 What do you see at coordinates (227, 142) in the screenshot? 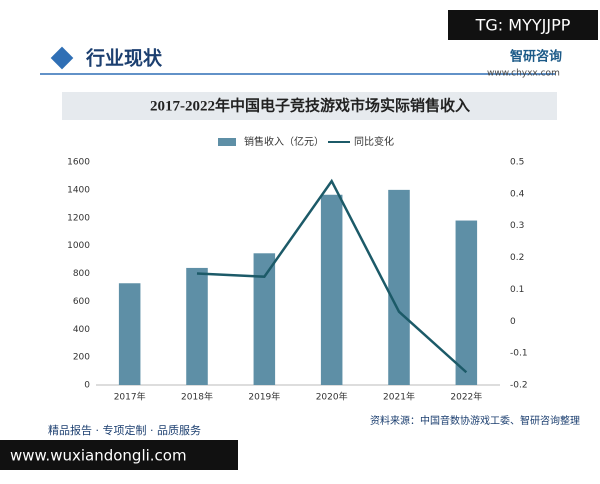
I see `legend-swatch` at bounding box center [227, 142].